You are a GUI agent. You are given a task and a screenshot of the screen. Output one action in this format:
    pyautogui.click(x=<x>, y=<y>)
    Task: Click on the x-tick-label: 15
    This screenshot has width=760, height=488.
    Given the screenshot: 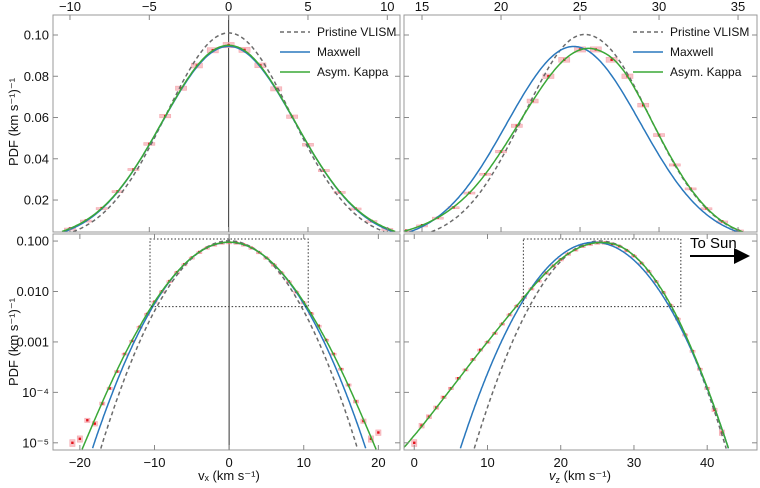 What is the action you would take?
    pyautogui.click(x=422, y=7)
    